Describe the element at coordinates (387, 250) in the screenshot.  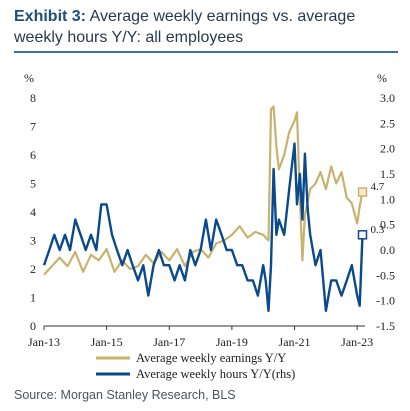
I see `y-right-tick-label: 0.0` at that location.